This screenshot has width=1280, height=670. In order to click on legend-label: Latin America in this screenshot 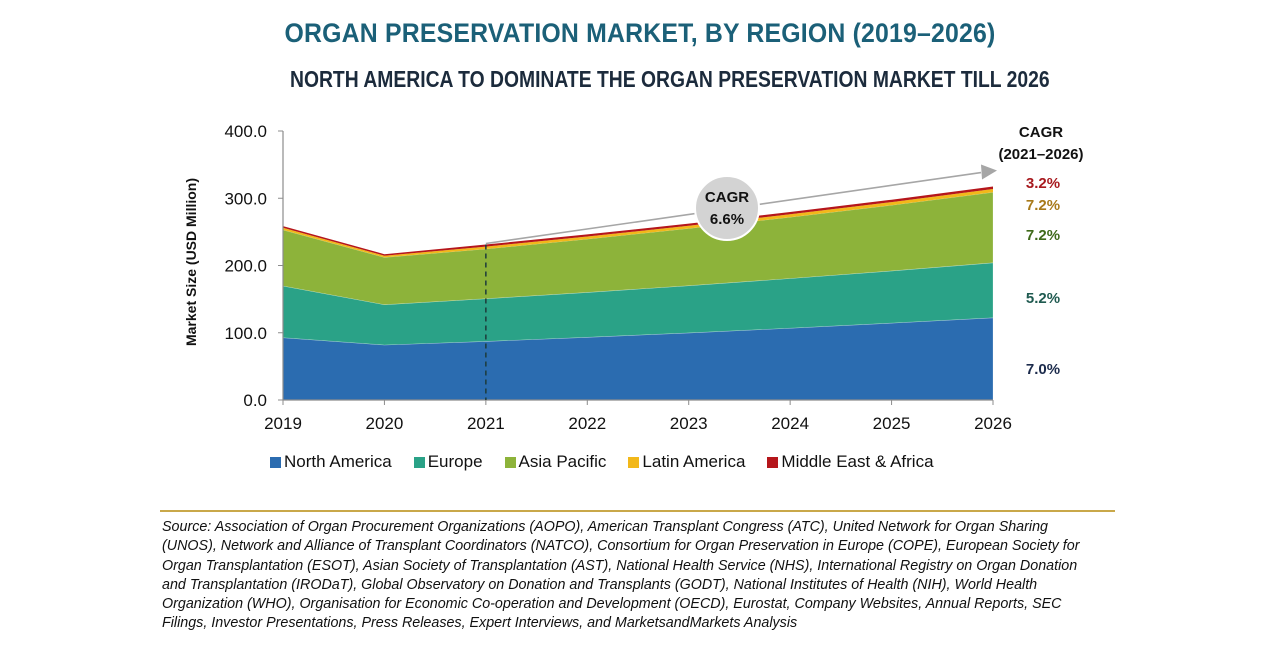, I will do `click(694, 461)`.